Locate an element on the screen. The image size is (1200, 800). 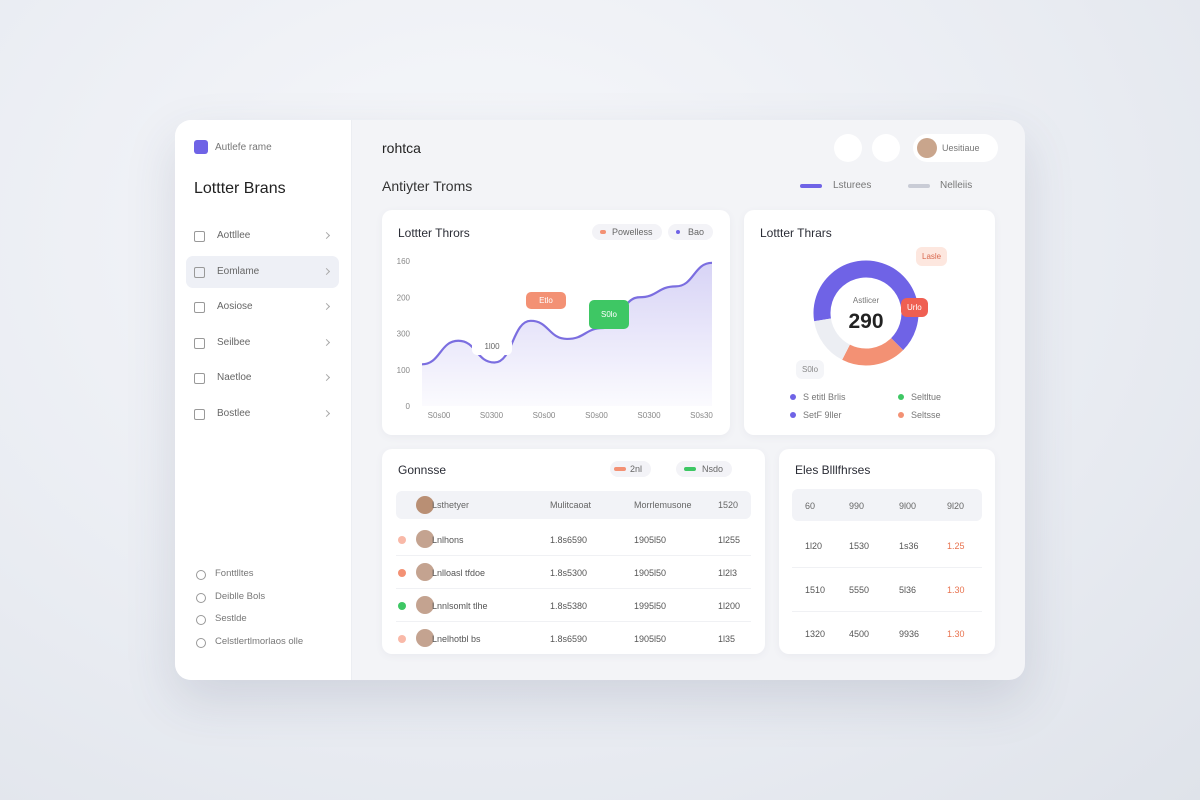
column-header: 9l20 is located at coordinates (956, 506).